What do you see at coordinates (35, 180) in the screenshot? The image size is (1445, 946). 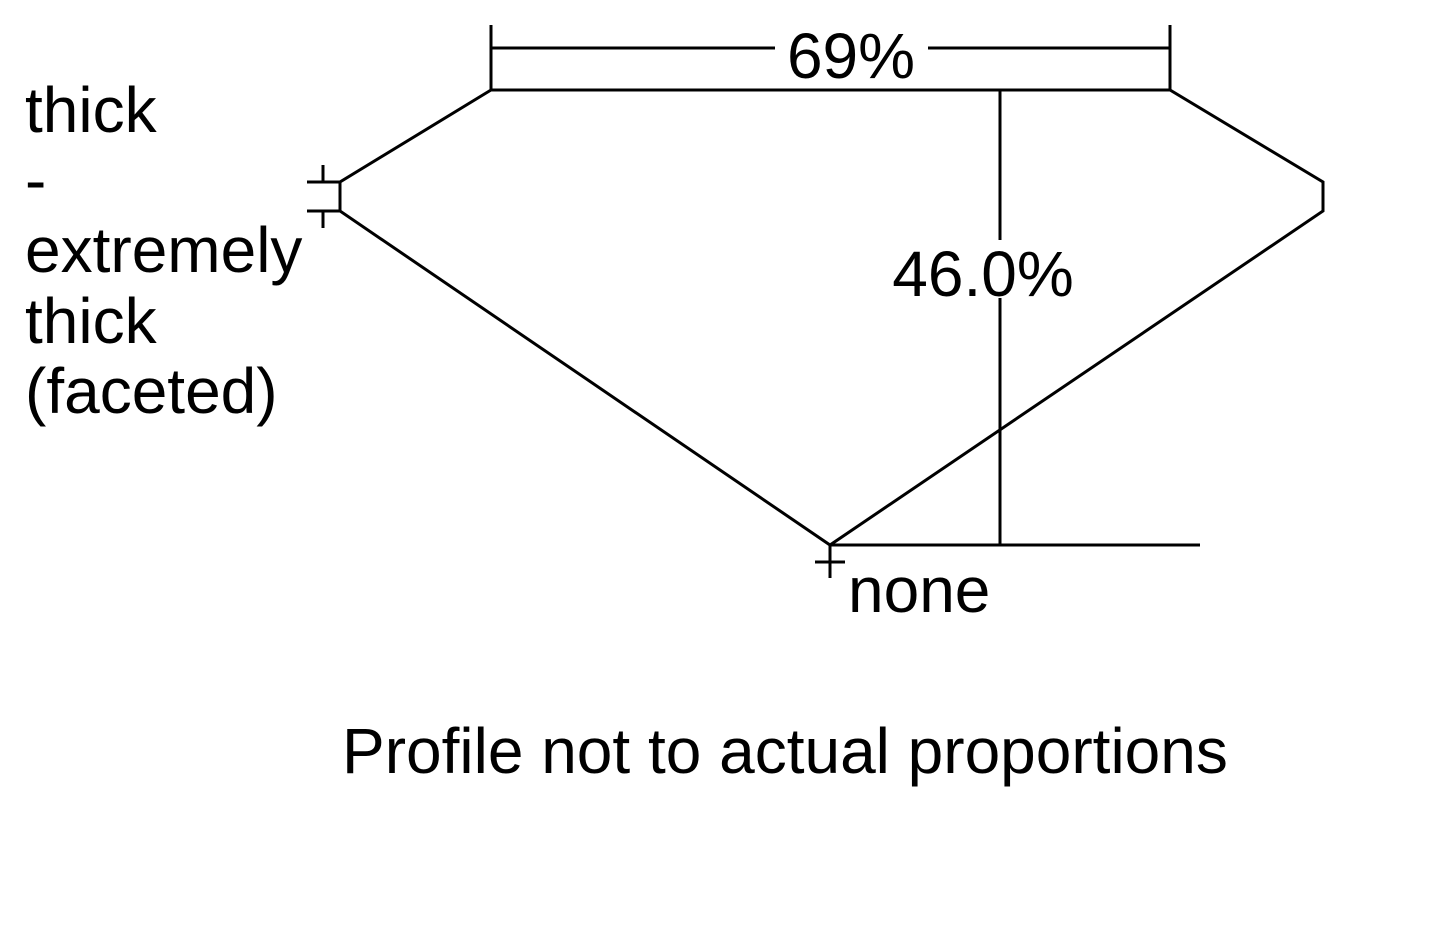 I see `girdle-label-line: -` at bounding box center [35, 180].